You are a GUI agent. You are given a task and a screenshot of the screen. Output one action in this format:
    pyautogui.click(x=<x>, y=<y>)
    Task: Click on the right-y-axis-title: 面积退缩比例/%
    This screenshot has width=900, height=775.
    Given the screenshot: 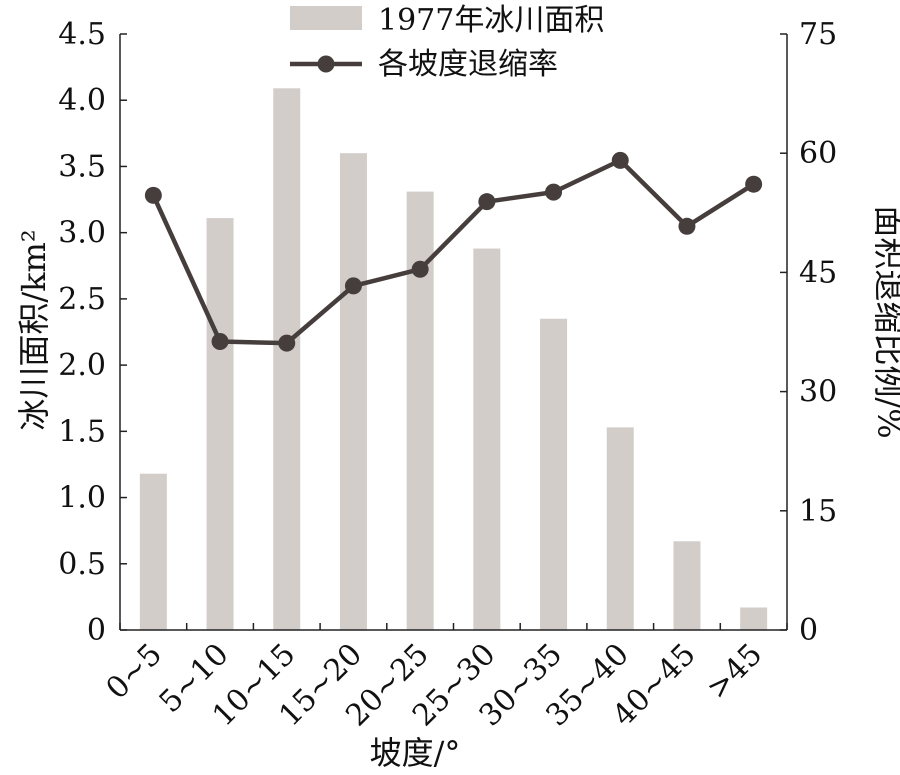 What is the action you would take?
    pyautogui.click(x=885, y=321)
    